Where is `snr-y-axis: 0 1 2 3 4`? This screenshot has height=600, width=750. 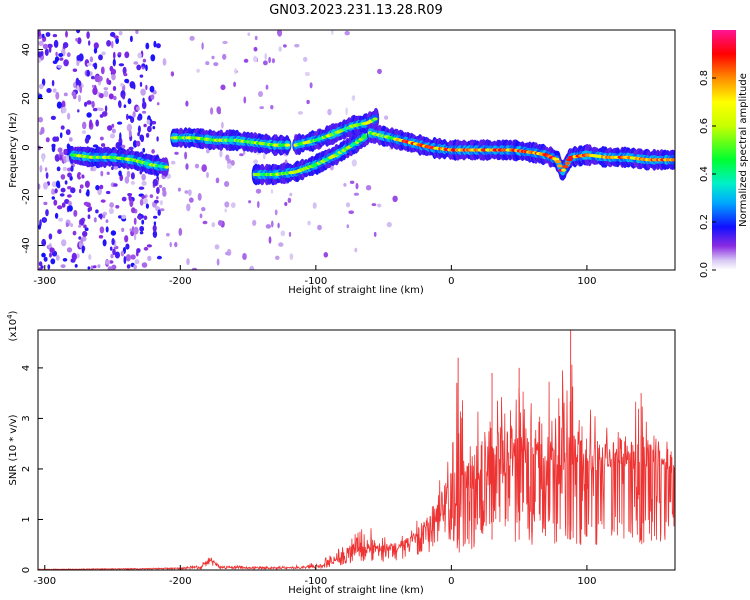 snr-y-axis: 0 1 2 3 4 is located at coordinates (32, 469).